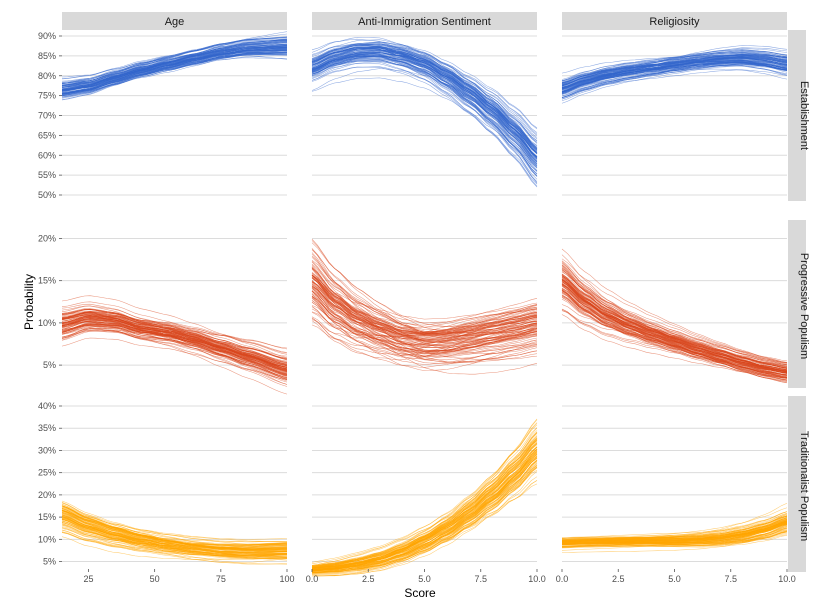 Image resolution: width=825 pixels, height=613 pixels. Describe the element at coordinates (47, 281) in the screenshot. I see `y-tick-label: 15%` at that location.